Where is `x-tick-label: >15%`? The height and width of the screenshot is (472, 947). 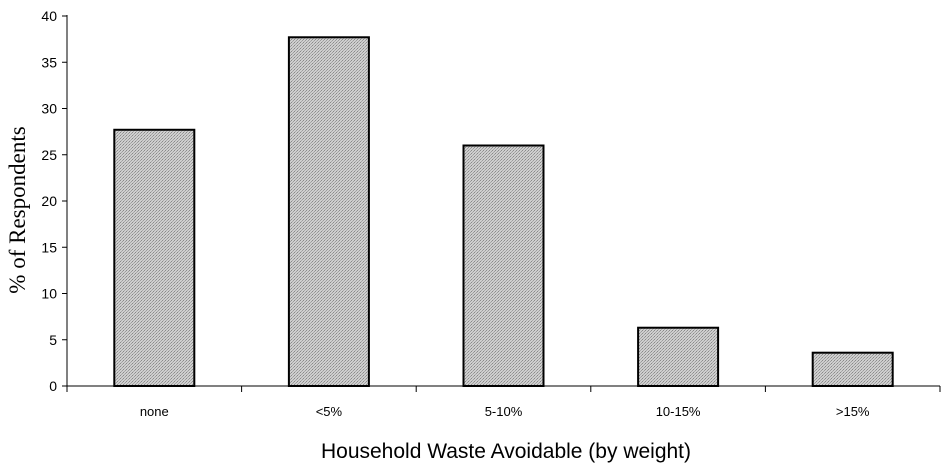 x-tick-label: >15% is located at coordinates (853, 411).